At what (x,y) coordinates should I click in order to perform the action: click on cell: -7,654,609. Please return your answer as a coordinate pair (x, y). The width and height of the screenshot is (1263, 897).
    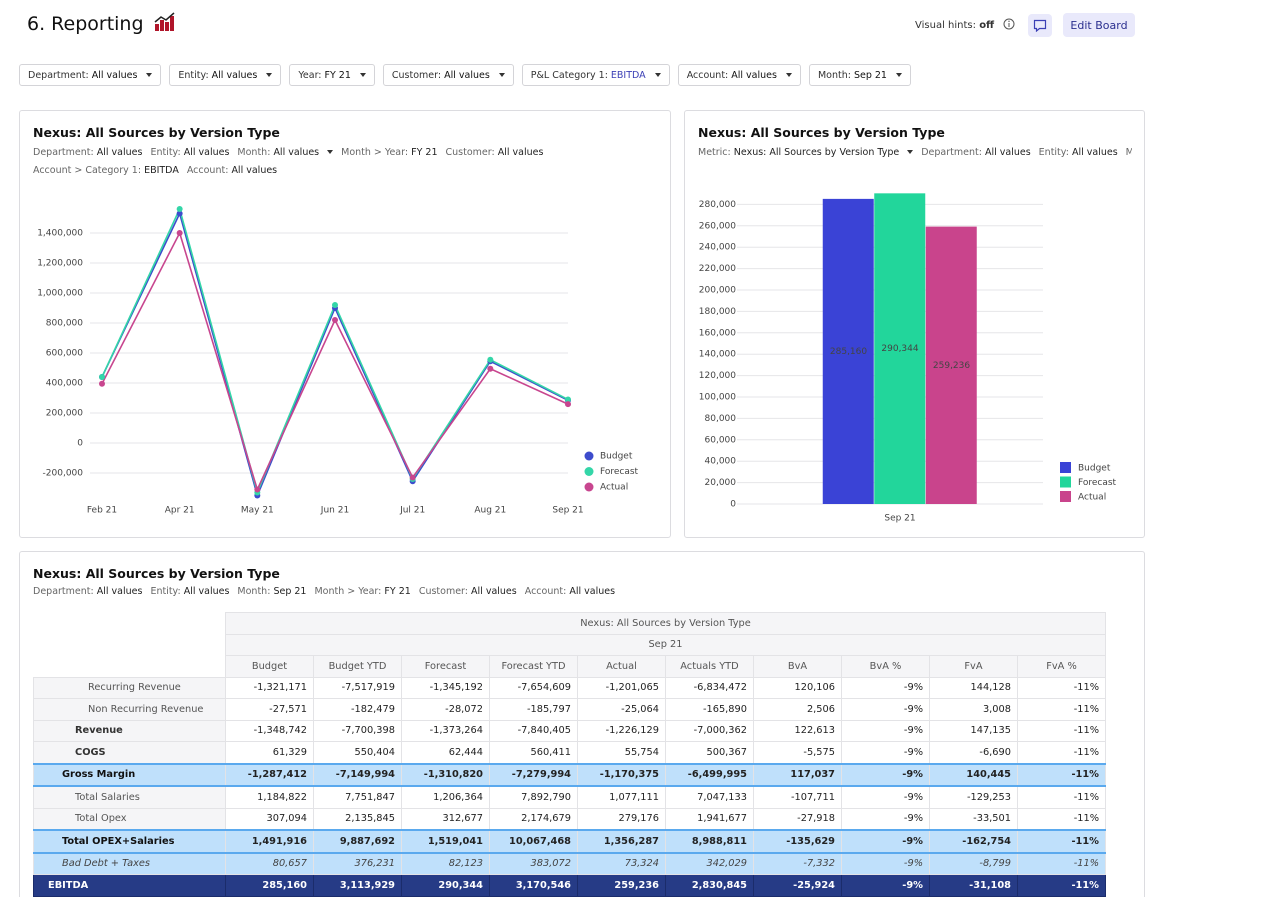
    Looking at the image, I should click on (533, 687).